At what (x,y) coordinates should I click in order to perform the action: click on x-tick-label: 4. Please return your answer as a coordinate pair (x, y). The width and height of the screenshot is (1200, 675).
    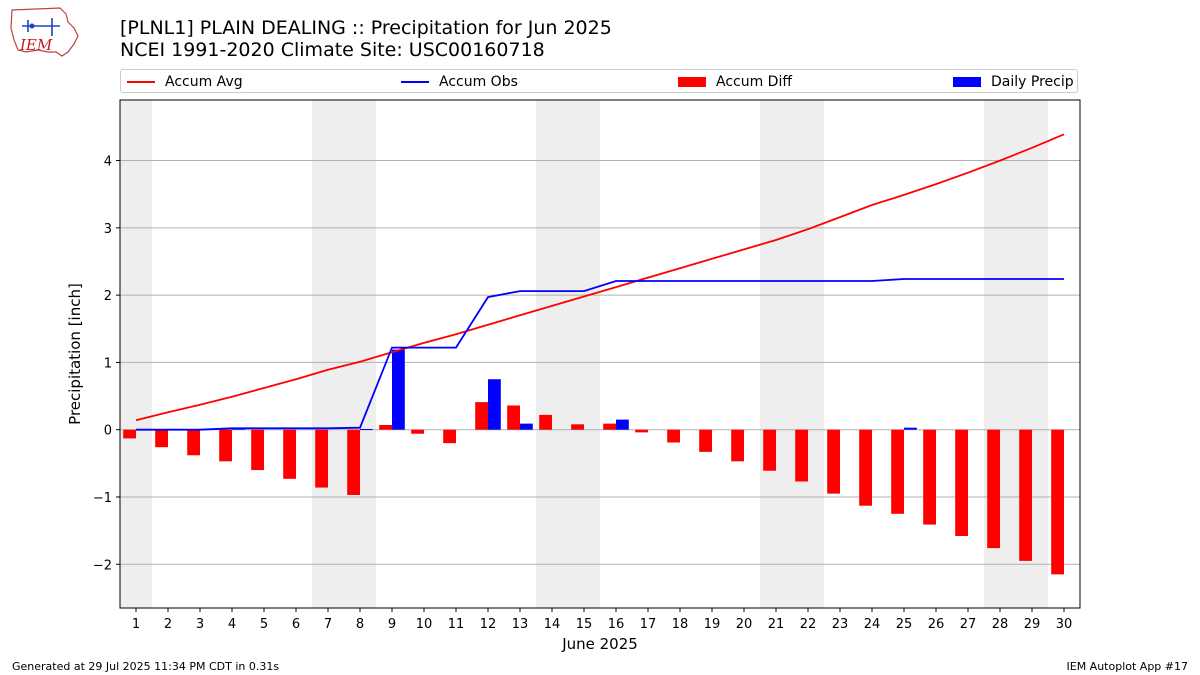
    Looking at the image, I should click on (232, 624).